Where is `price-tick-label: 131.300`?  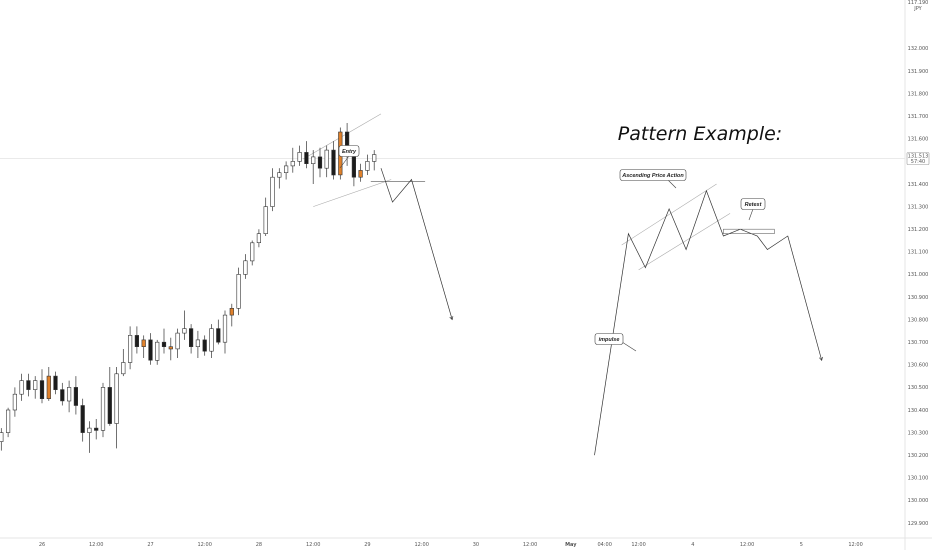
price-tick-label: 131.300 is located at coordinates (918, 207).